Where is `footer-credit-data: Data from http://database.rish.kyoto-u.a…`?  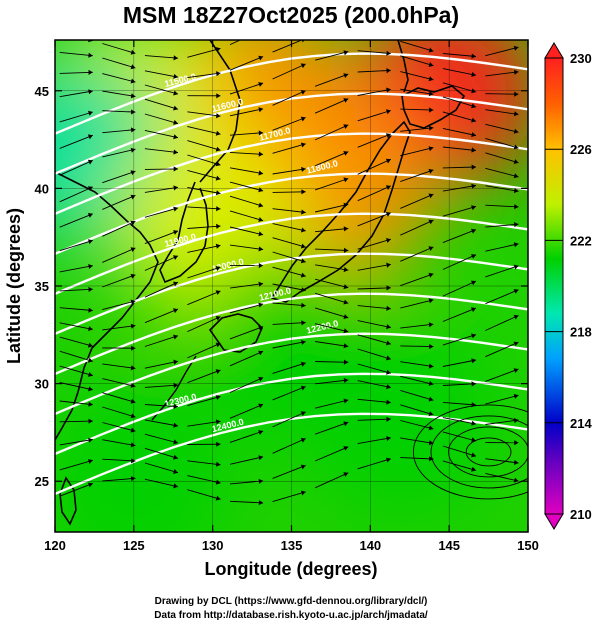
footer-credit-data: Data from http://database.rish.kyoto-u.a… is located at coordinates (291, 615).